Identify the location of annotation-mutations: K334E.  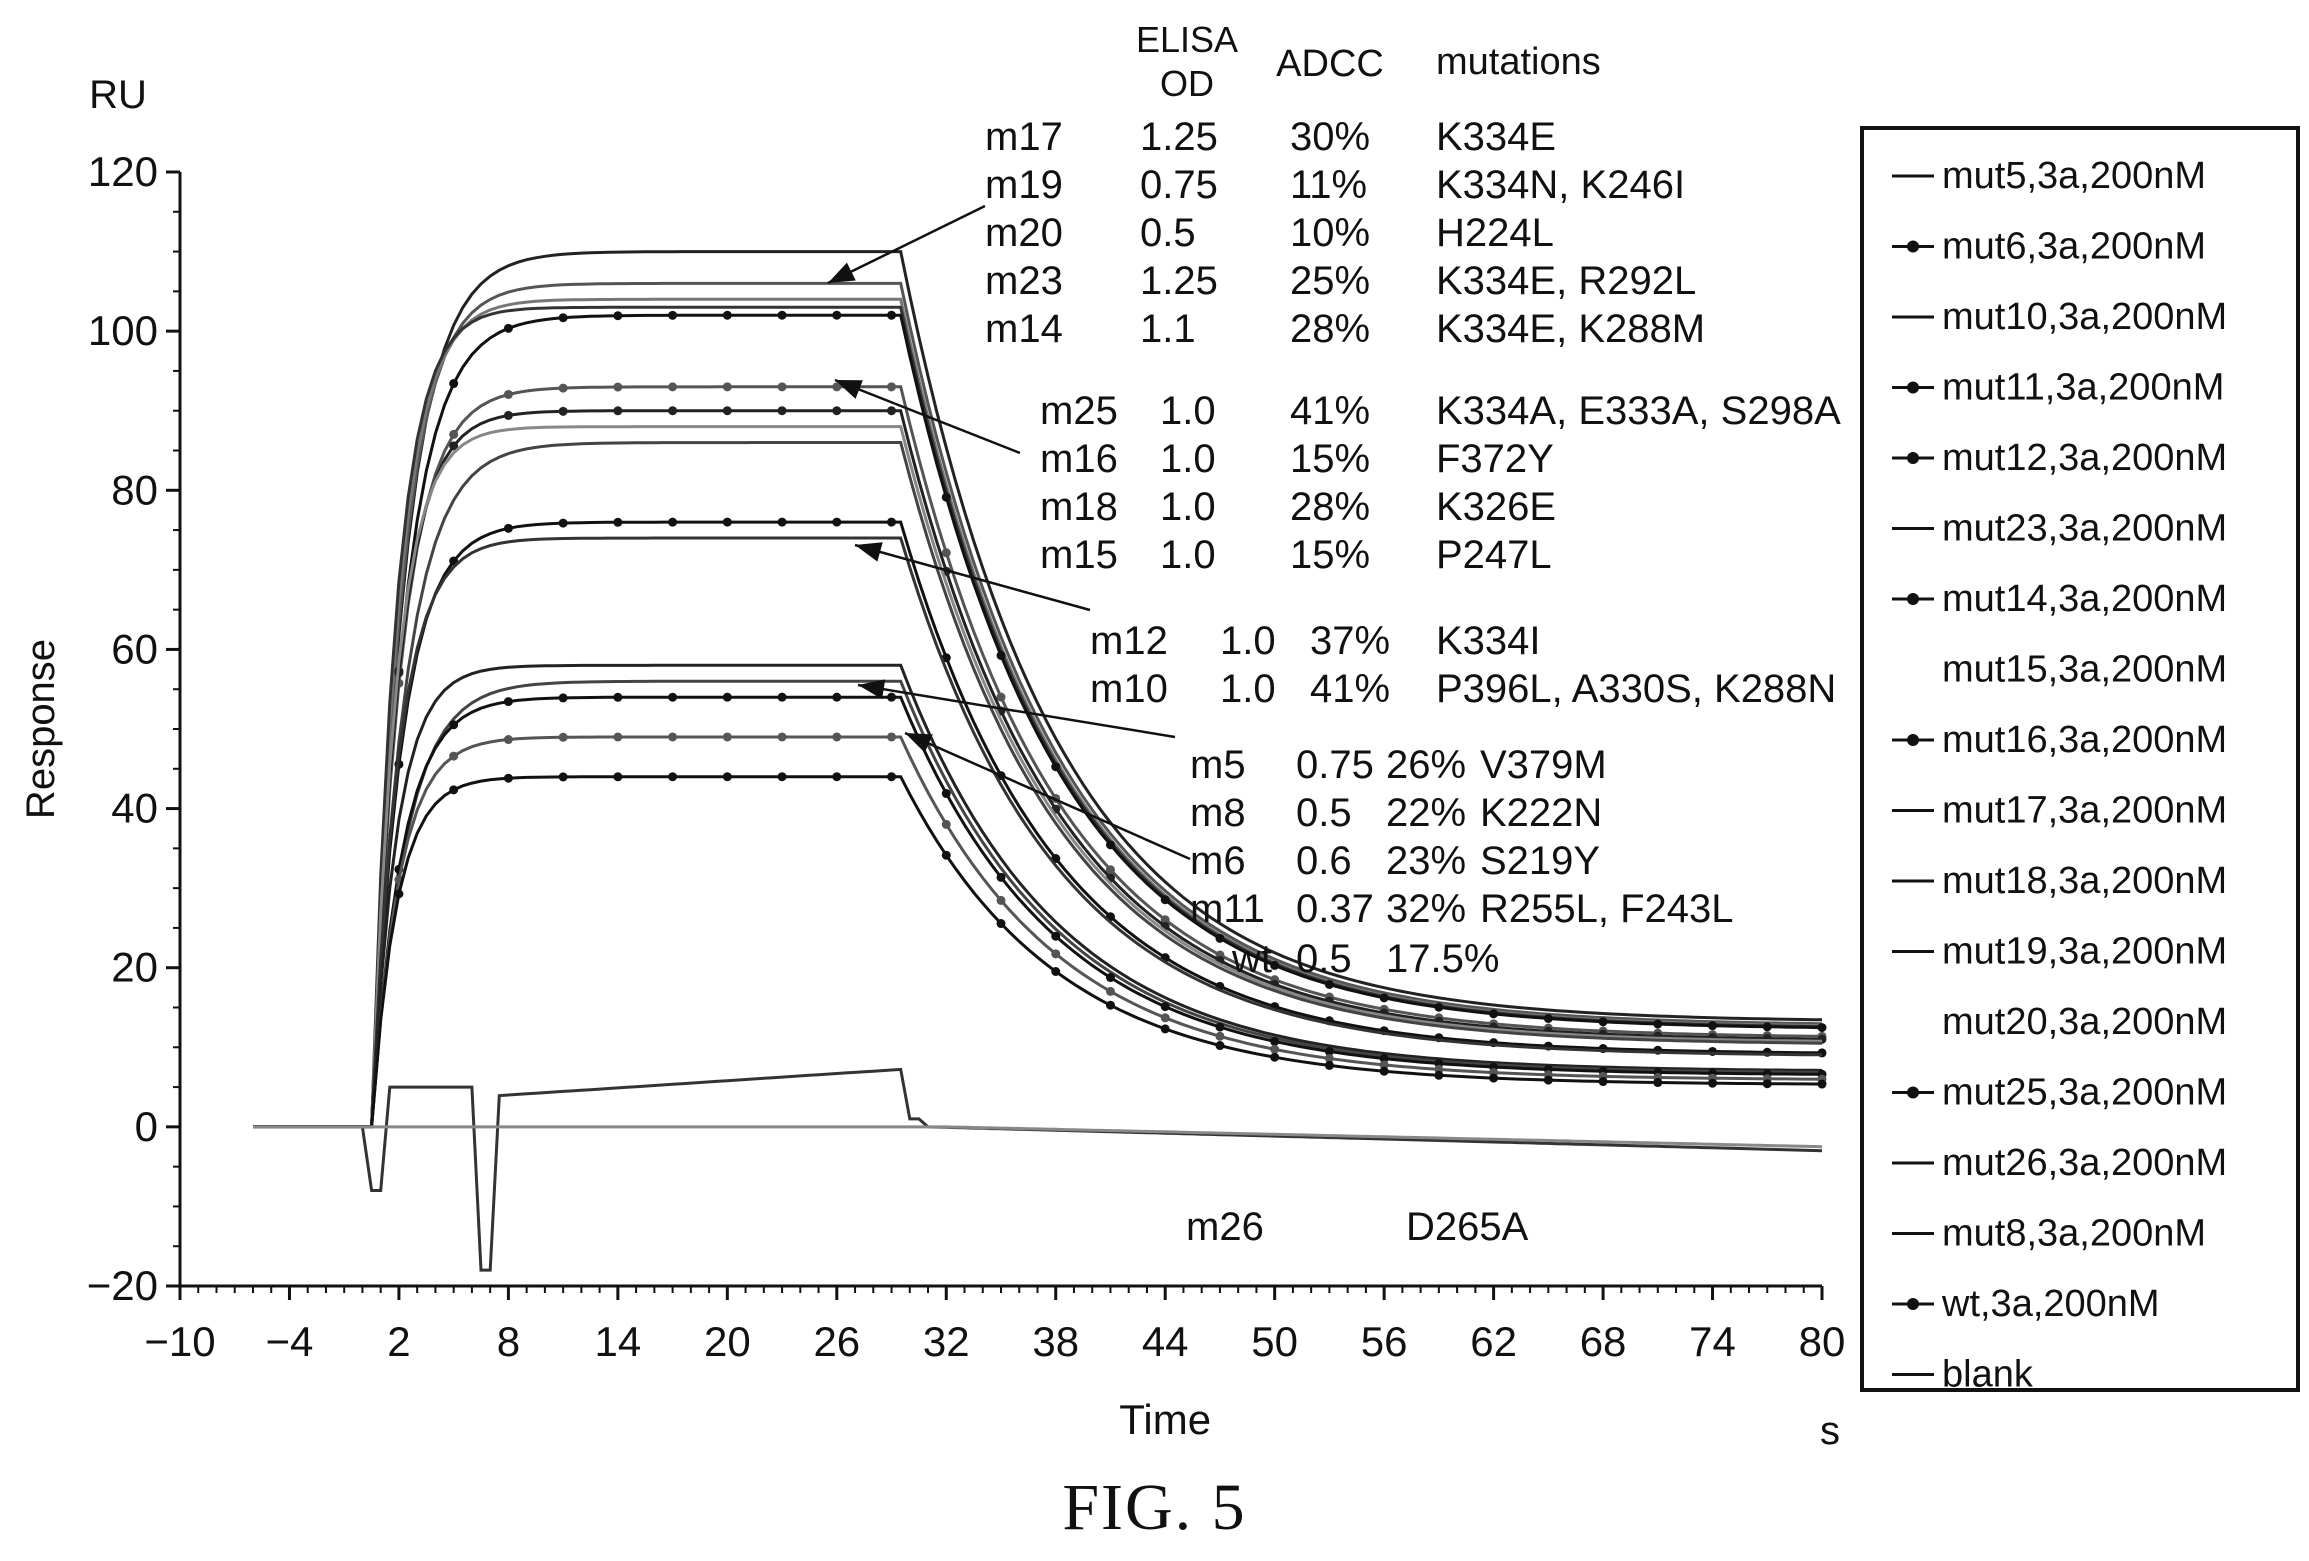
(1496, 137).